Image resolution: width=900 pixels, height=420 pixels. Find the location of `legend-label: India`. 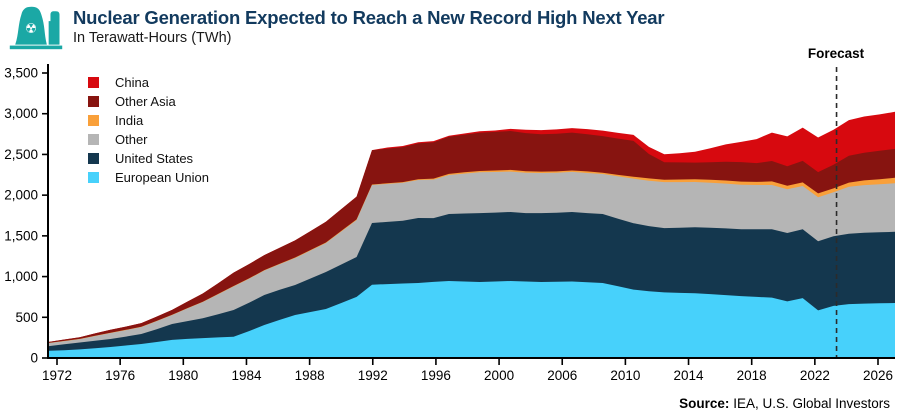

legend-label: India is located at coordinates (129, 120).